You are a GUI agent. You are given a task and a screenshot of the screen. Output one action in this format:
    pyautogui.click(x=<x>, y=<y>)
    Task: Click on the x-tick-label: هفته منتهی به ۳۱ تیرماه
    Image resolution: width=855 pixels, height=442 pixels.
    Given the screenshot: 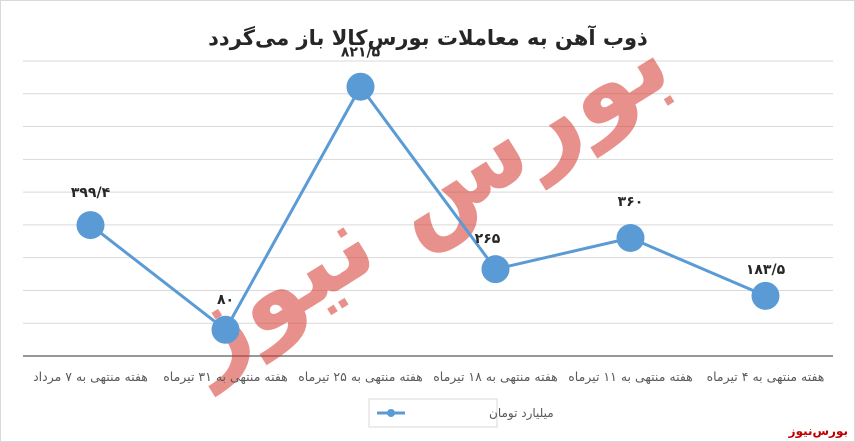 What is the action you would take?
    pyautogui.click(x=225, y=377)
    